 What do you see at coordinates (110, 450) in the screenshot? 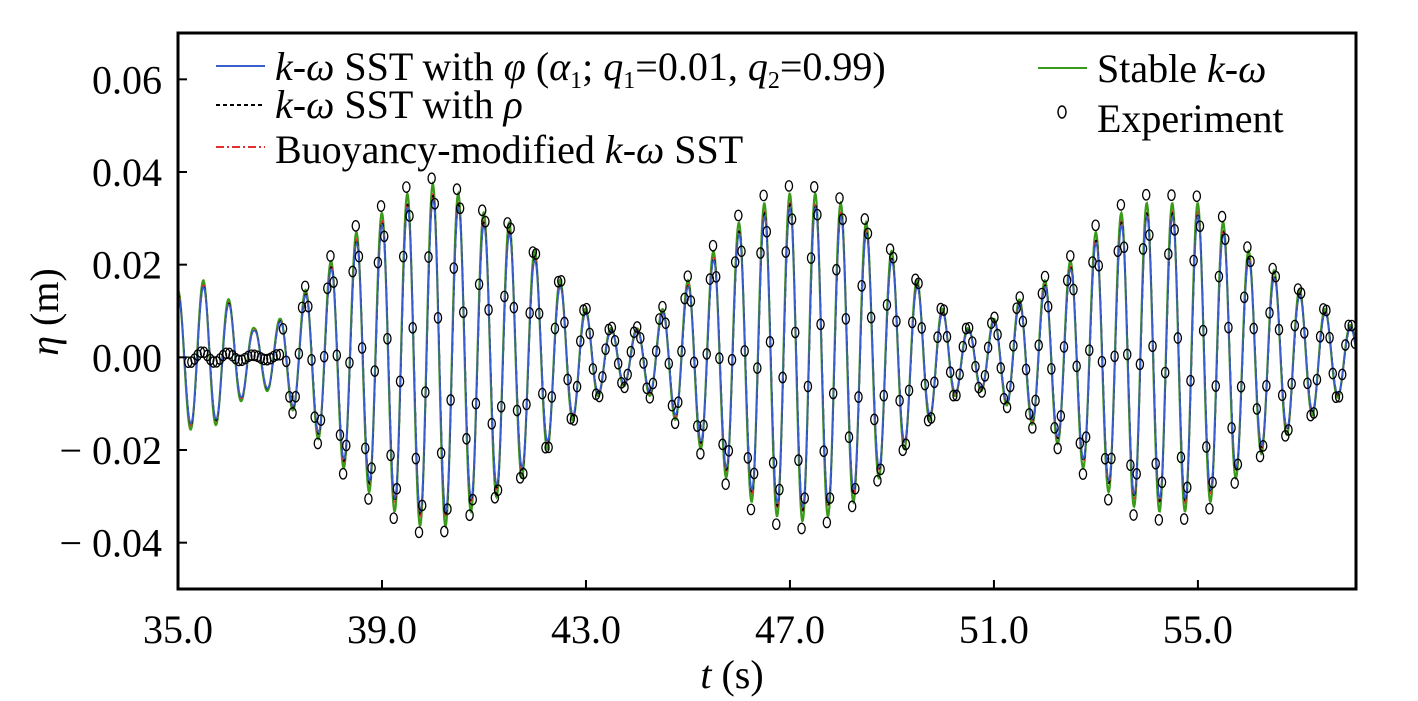
I see `y-tick-label: − 0.02` at bounding box center [110, 450].